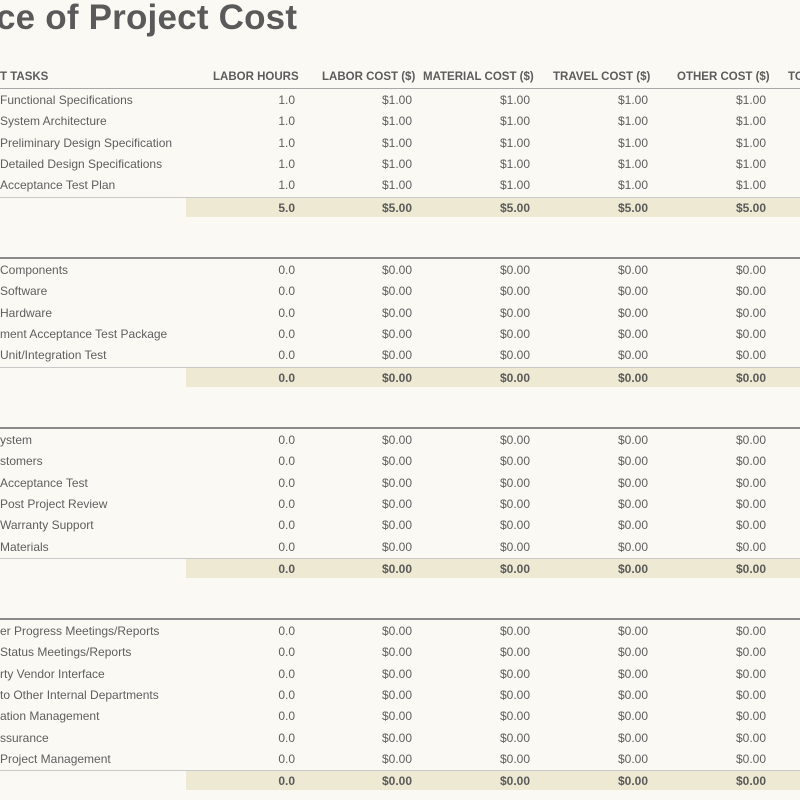 This screenshot has height=800, width=800. What do you see at coordinates (286, 207) in the screenshot?
I see `total-hours-cell: 5.0` at bounding box center [286, 207].